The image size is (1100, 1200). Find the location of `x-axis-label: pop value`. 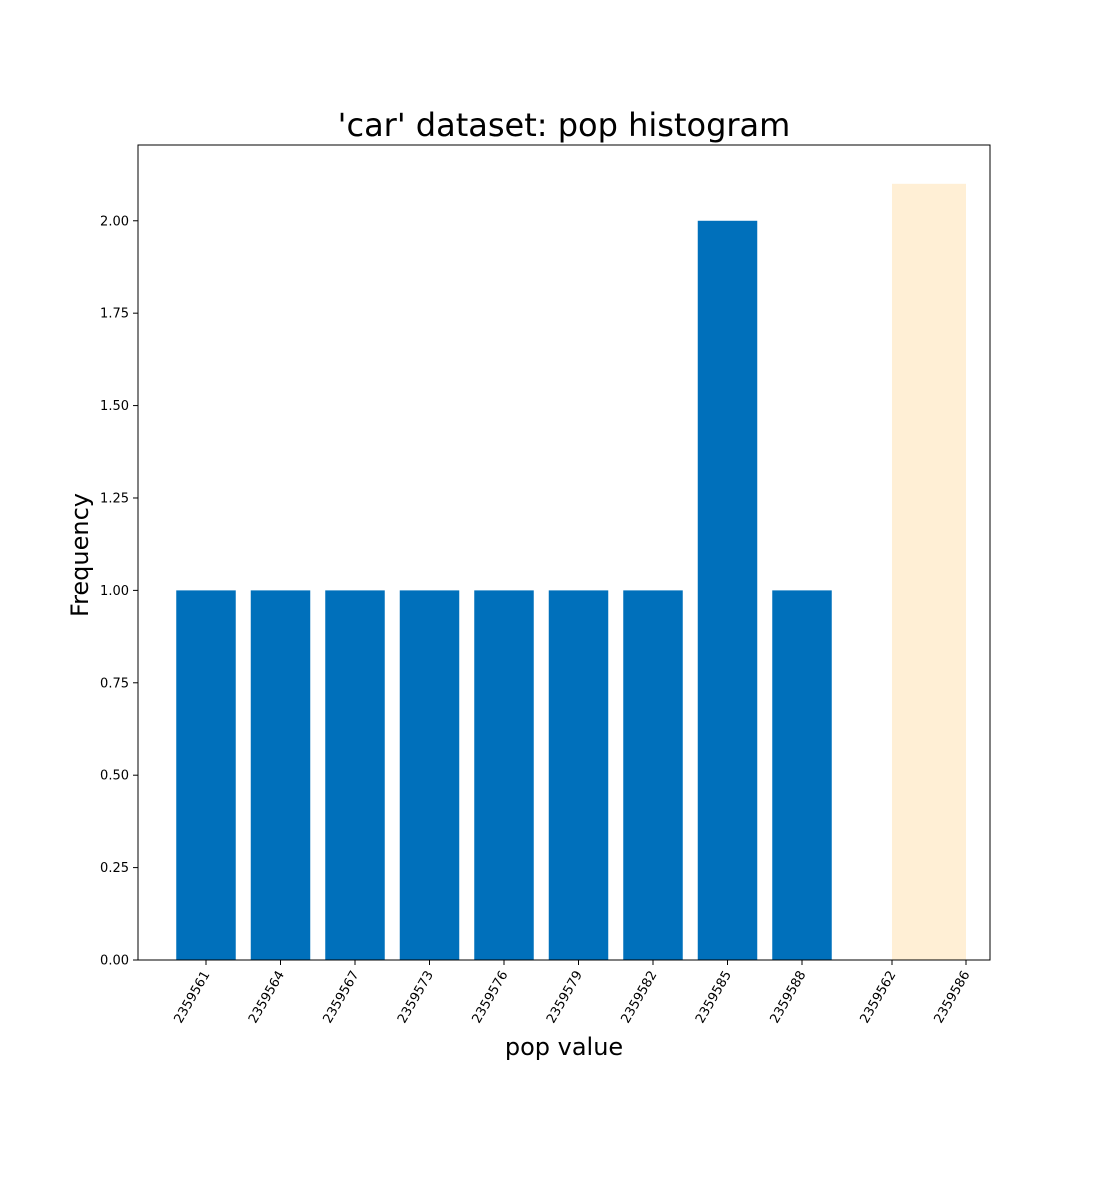

x-axis-label: pop value is located at coordinates (564, 1047).